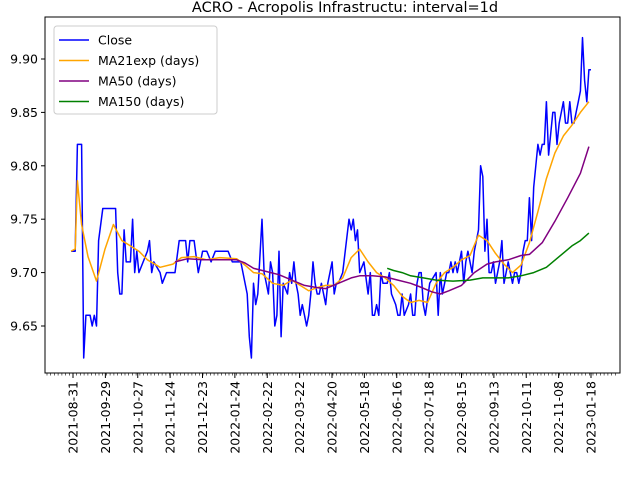 This screenshot has width=640, height=480. What do you see at coordinates (137, 81) in the screenshot?
I see `legend-label-2: MA50 (days)` at bounding box center [137, 81].